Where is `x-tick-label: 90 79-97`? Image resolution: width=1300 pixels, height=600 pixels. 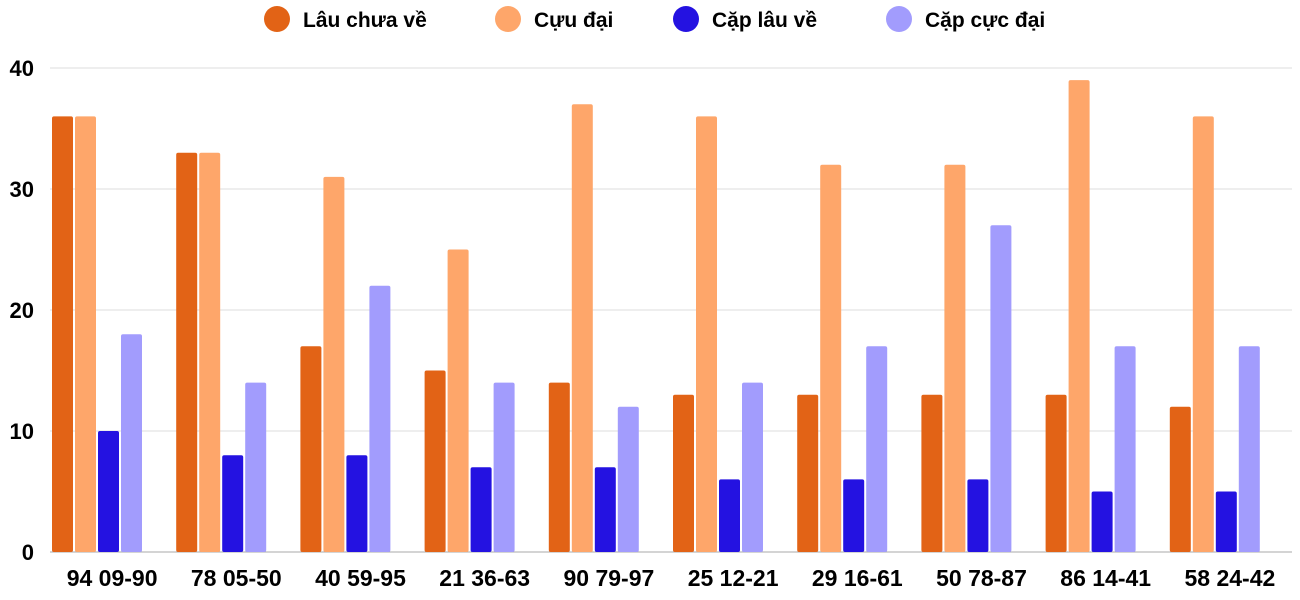
x-tick-label: 90 79-97 is located at coordinates (608, 578).